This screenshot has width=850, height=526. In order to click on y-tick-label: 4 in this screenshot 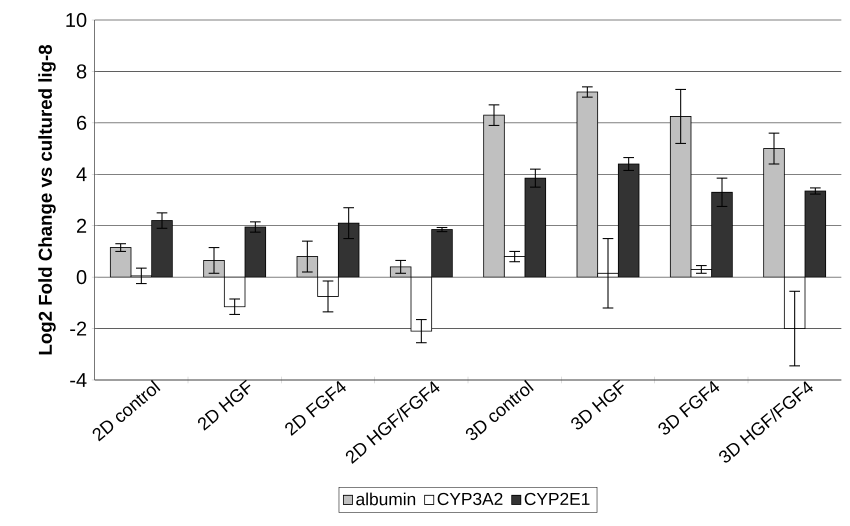, I will do `click(81, 174)`.